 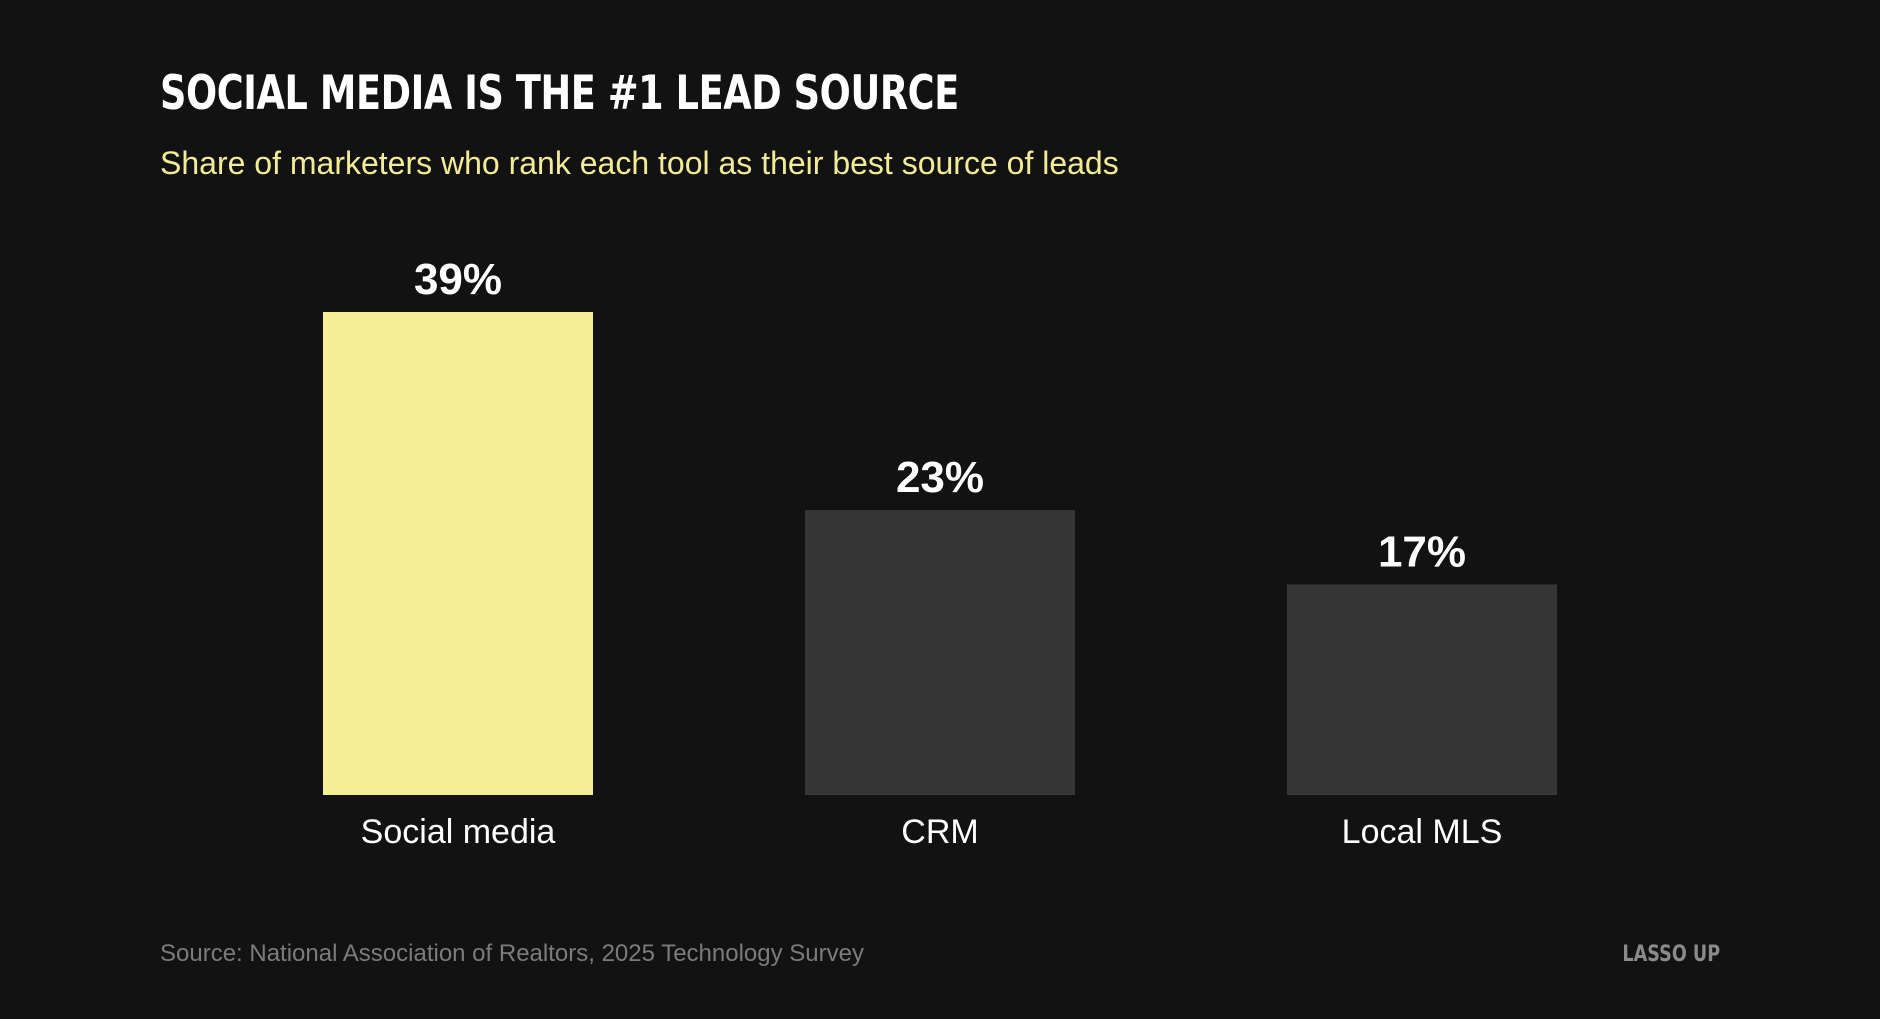 What do you see at coordinates (940, 477) in the screenshot?
I see `value-label: 23%` at bounding box center [940, 477].